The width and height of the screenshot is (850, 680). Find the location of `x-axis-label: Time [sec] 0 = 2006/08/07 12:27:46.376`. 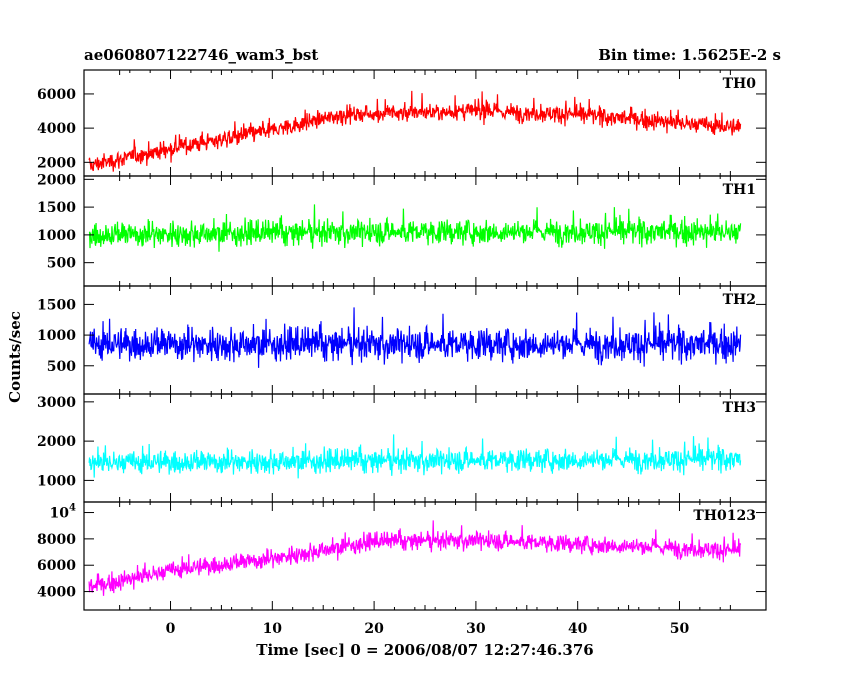

x-axis-label: Time [sec] 0 = 2006/08/07 12:27:46.376 is located at coordinates (424, 650).